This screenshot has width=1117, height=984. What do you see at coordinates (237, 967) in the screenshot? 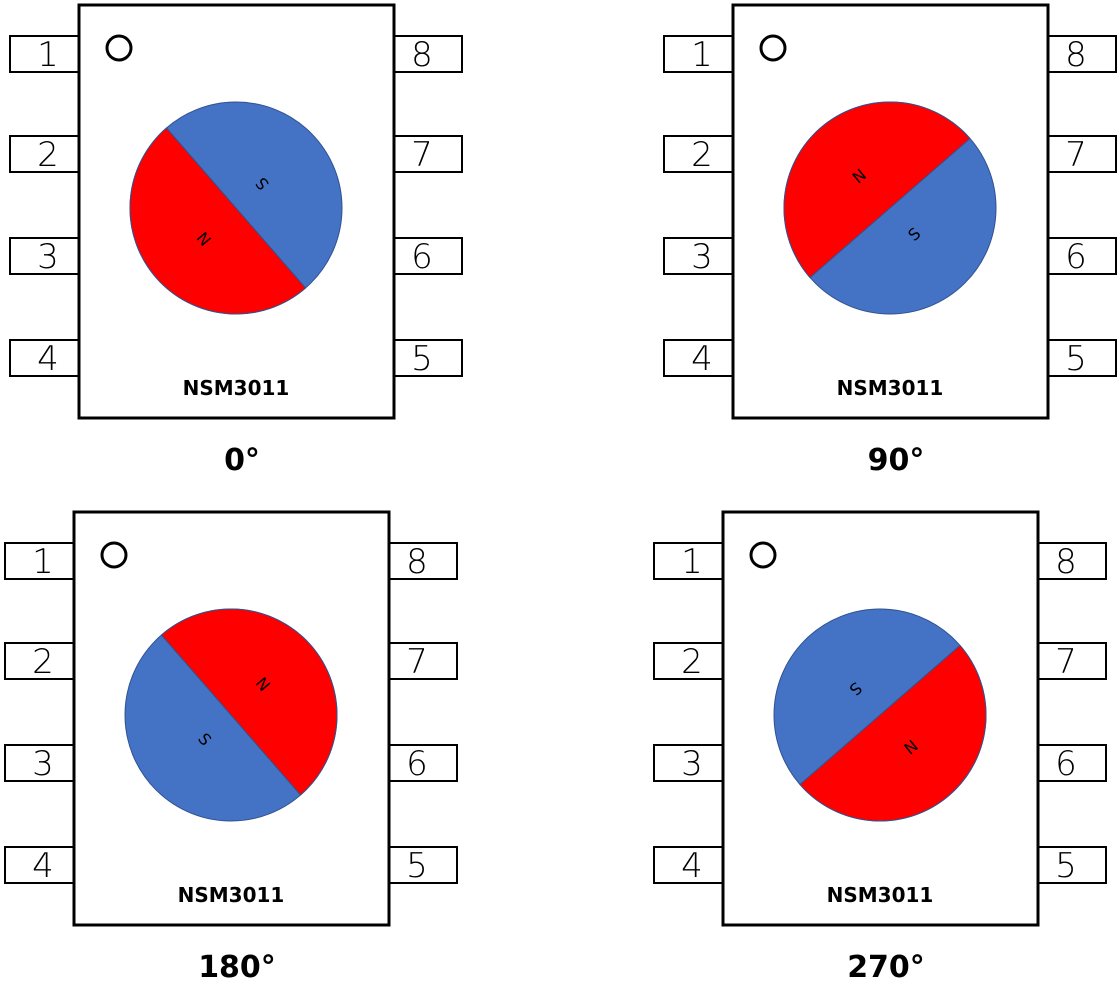
I see `caption: 180°` at bounding box center [237, 967].